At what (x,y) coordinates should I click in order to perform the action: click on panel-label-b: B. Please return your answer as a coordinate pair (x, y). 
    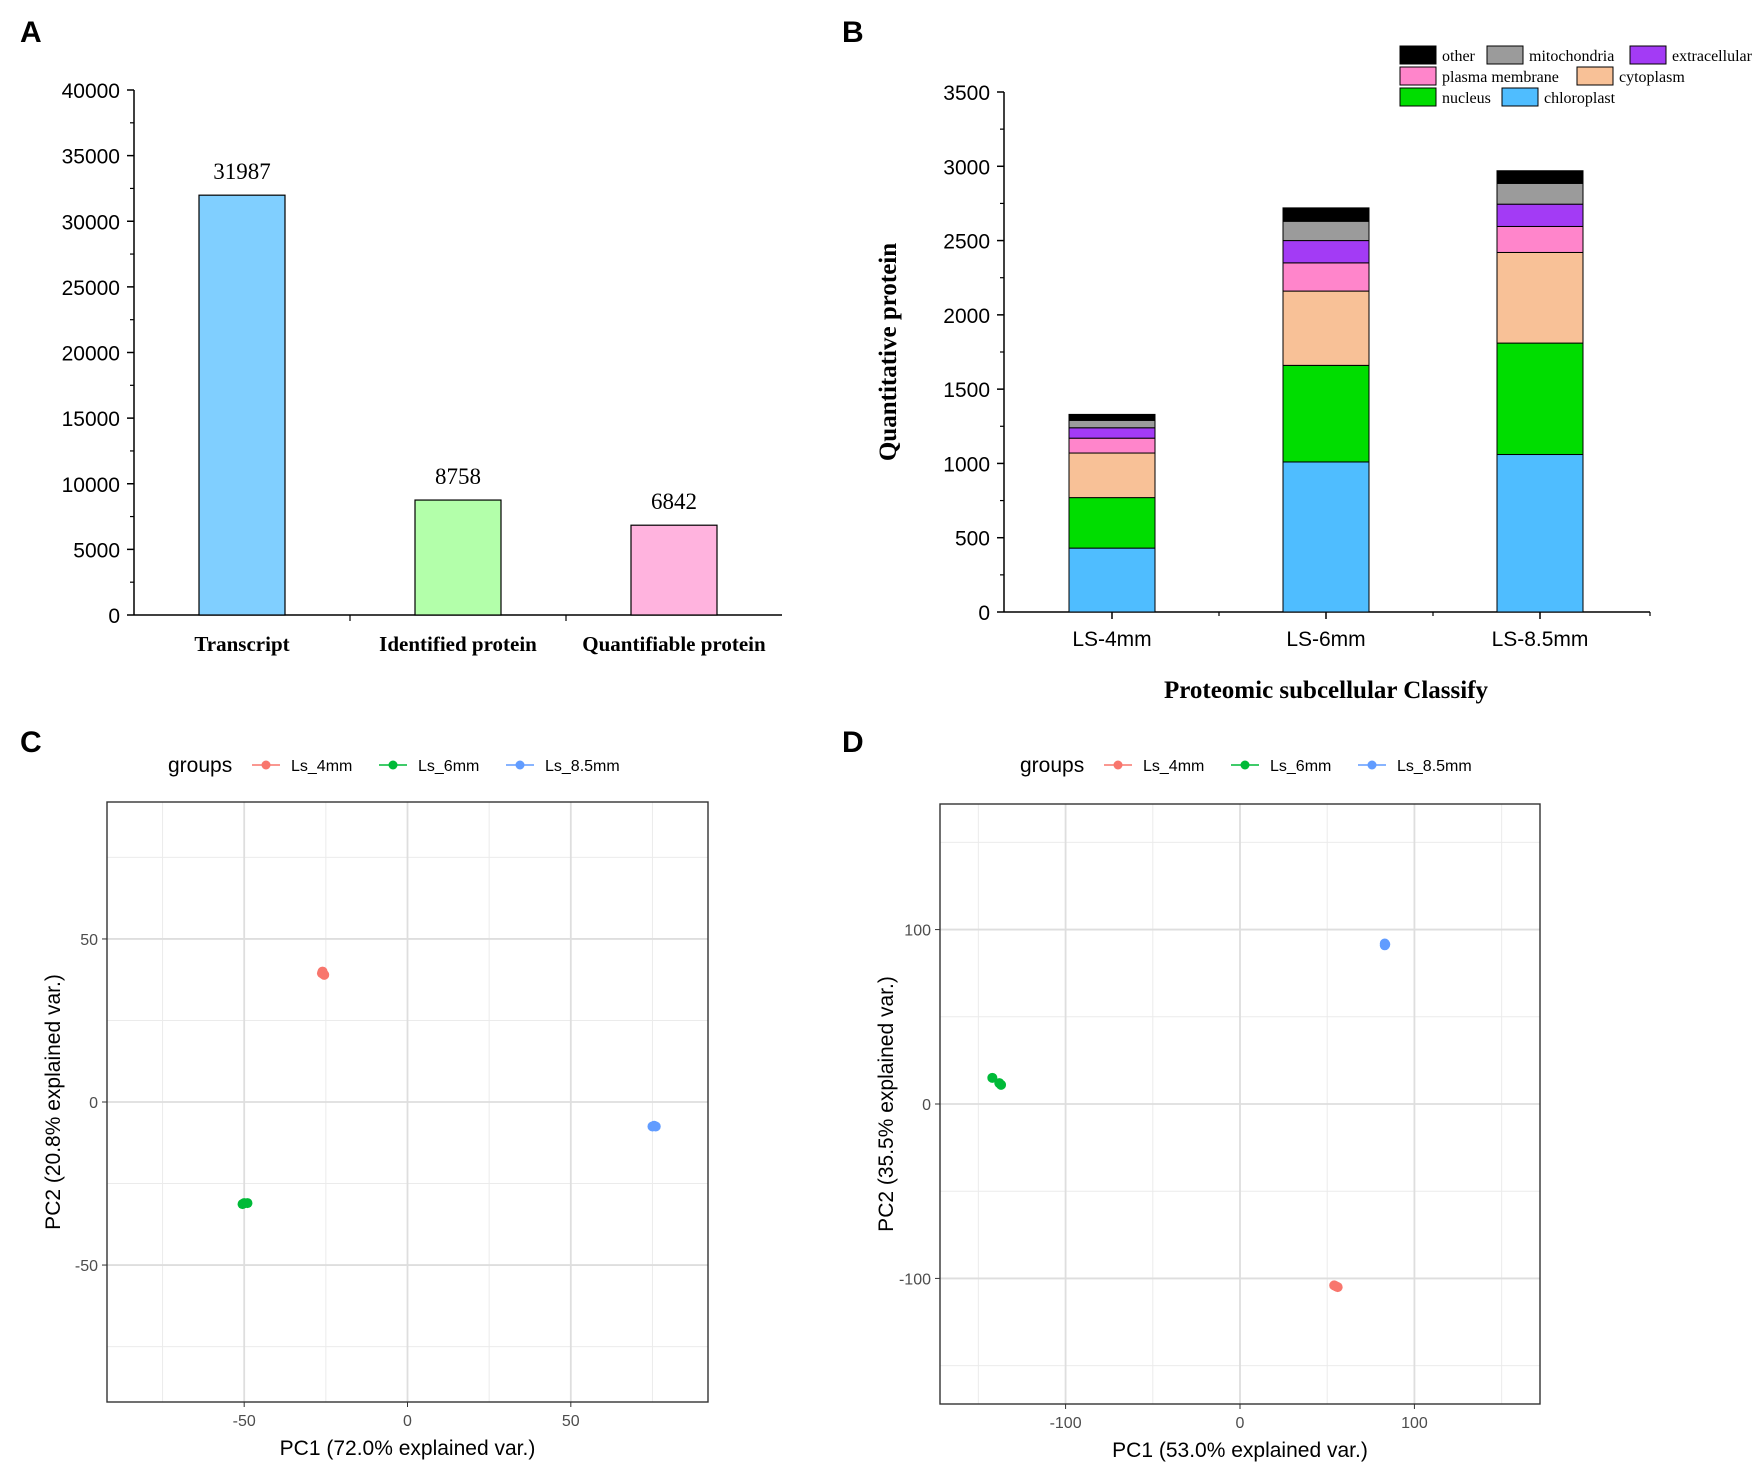
    Looking at the image, I should click on (853, 32).